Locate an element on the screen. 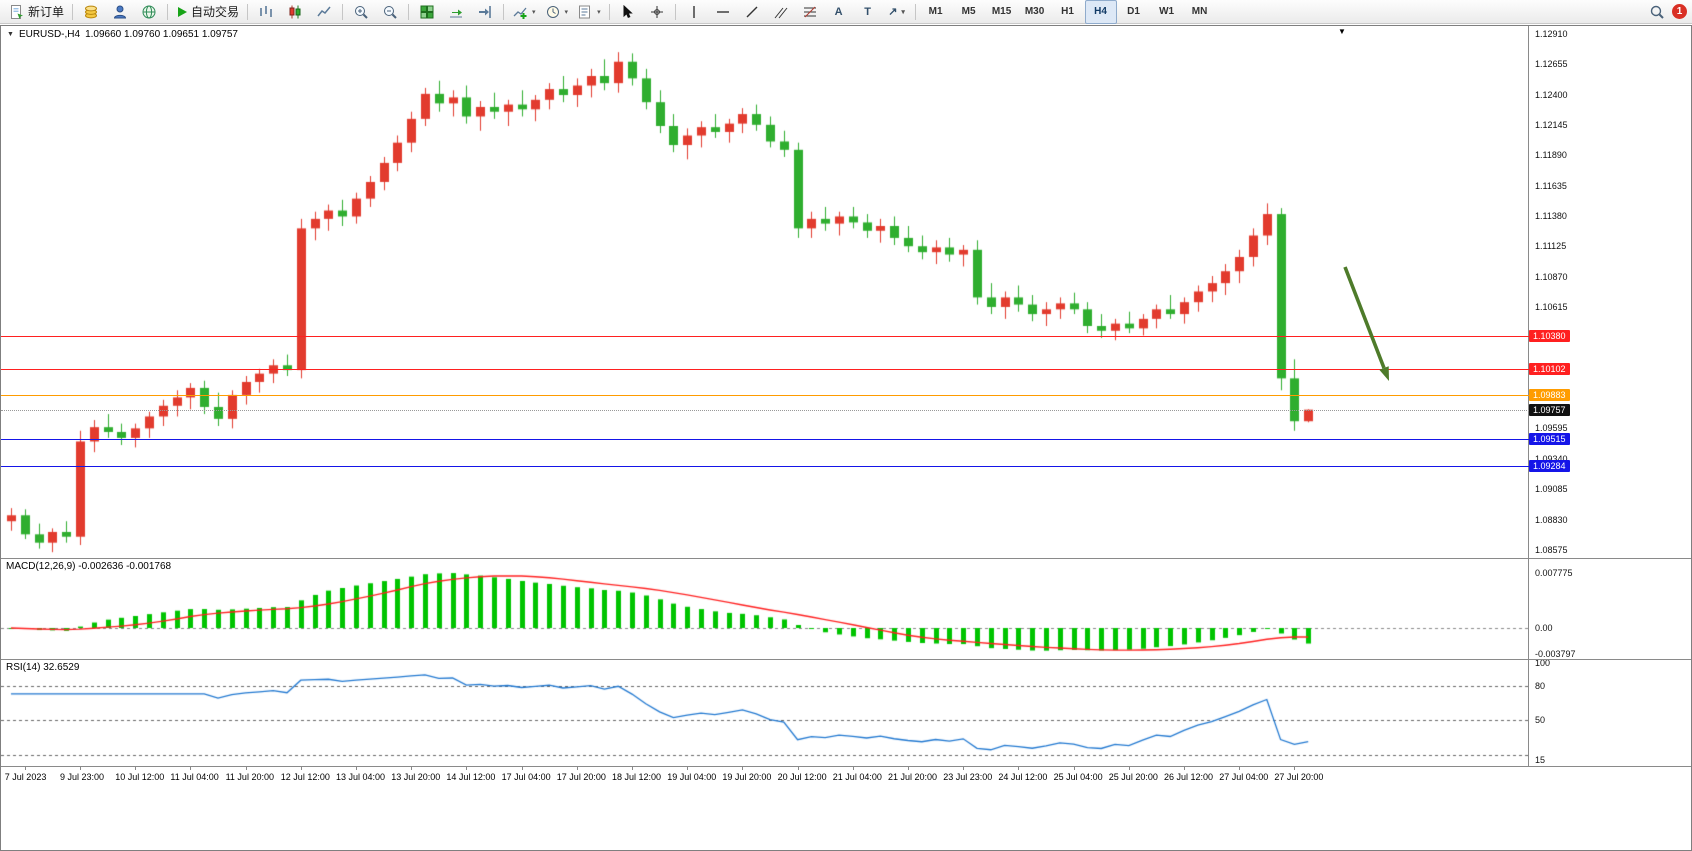  text-label-tool: T is located at coordinates (868, 12).